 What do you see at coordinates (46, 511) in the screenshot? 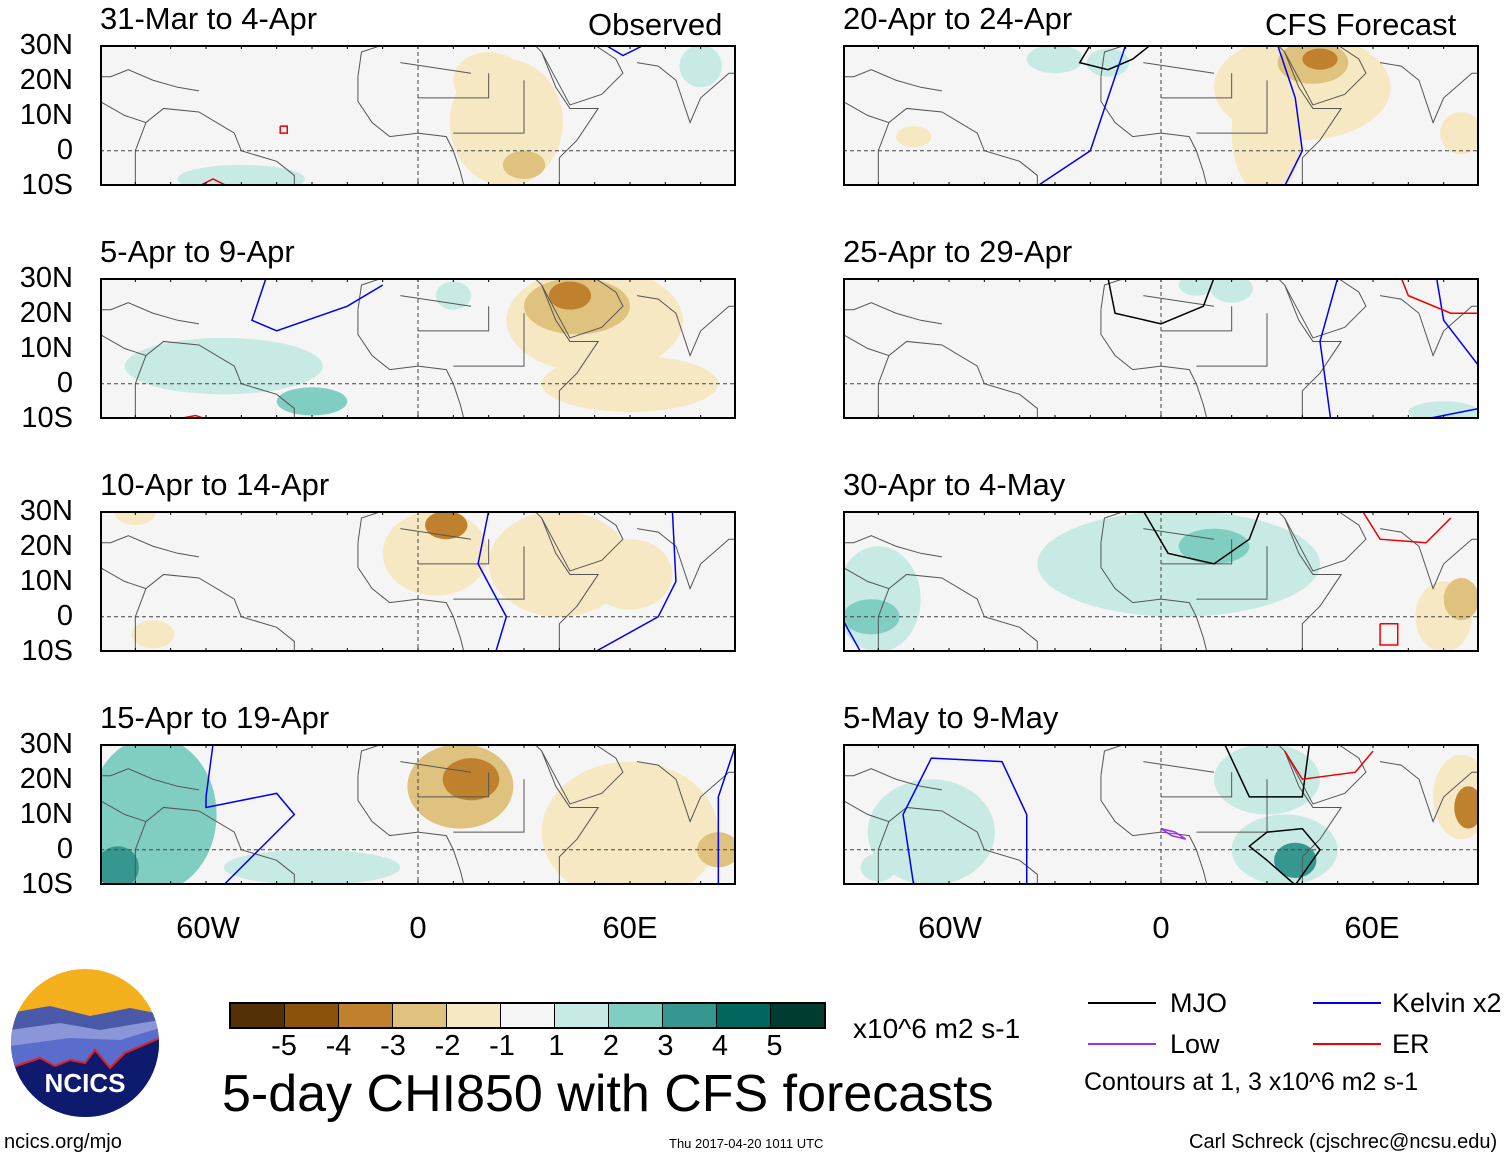
I see `lat-label: 30N` at bounding box center [46, 511].